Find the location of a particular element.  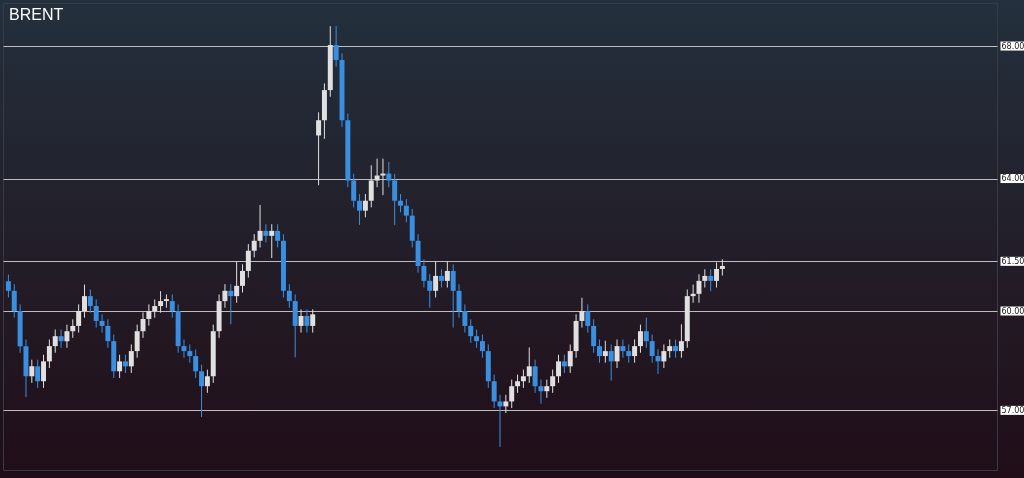

chart-title: BRENT is located at coordinates (36, 14).